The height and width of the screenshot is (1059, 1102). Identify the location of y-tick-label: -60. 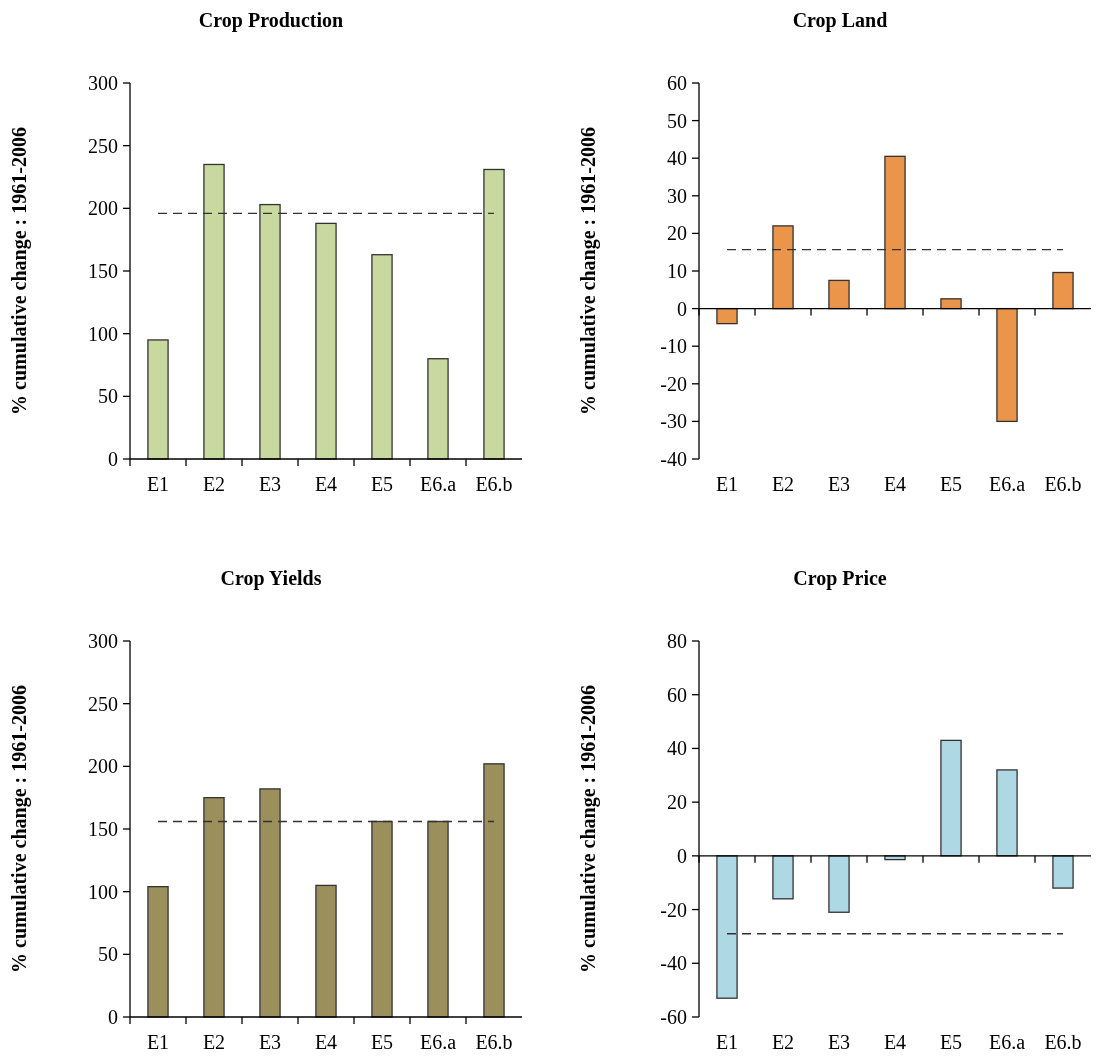
(673, 1017).